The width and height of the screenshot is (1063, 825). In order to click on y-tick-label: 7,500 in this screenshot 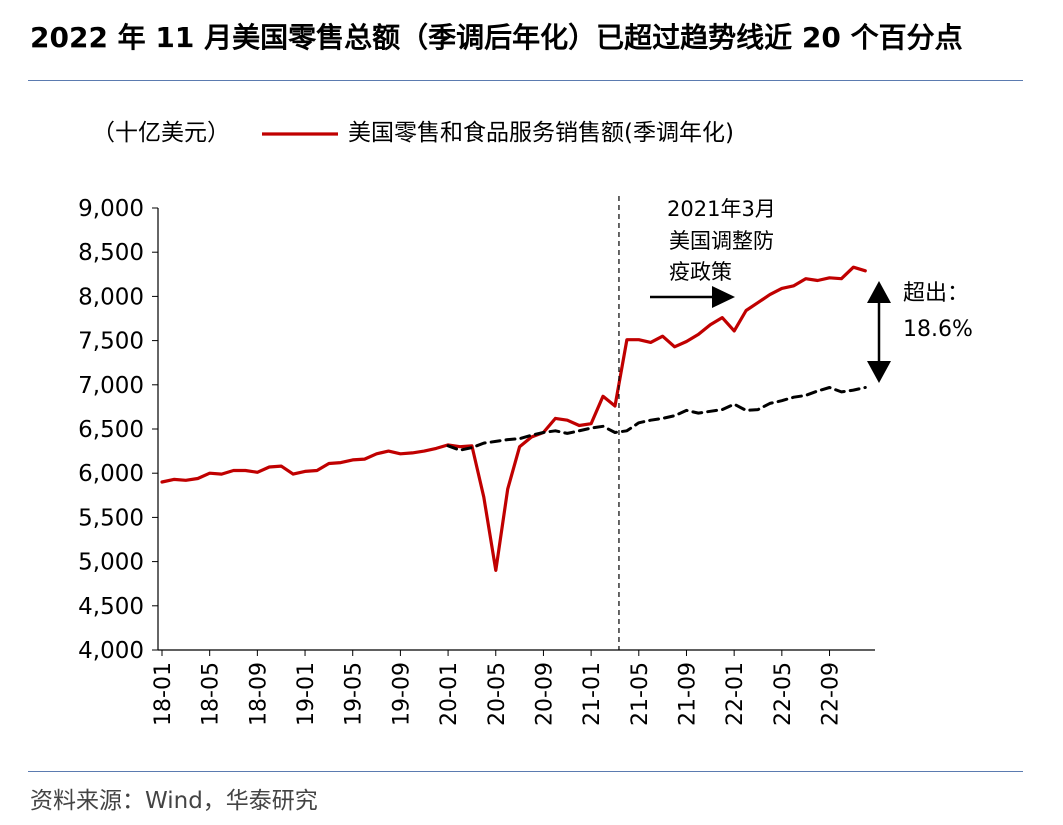, I will do `click(111, 342)`.